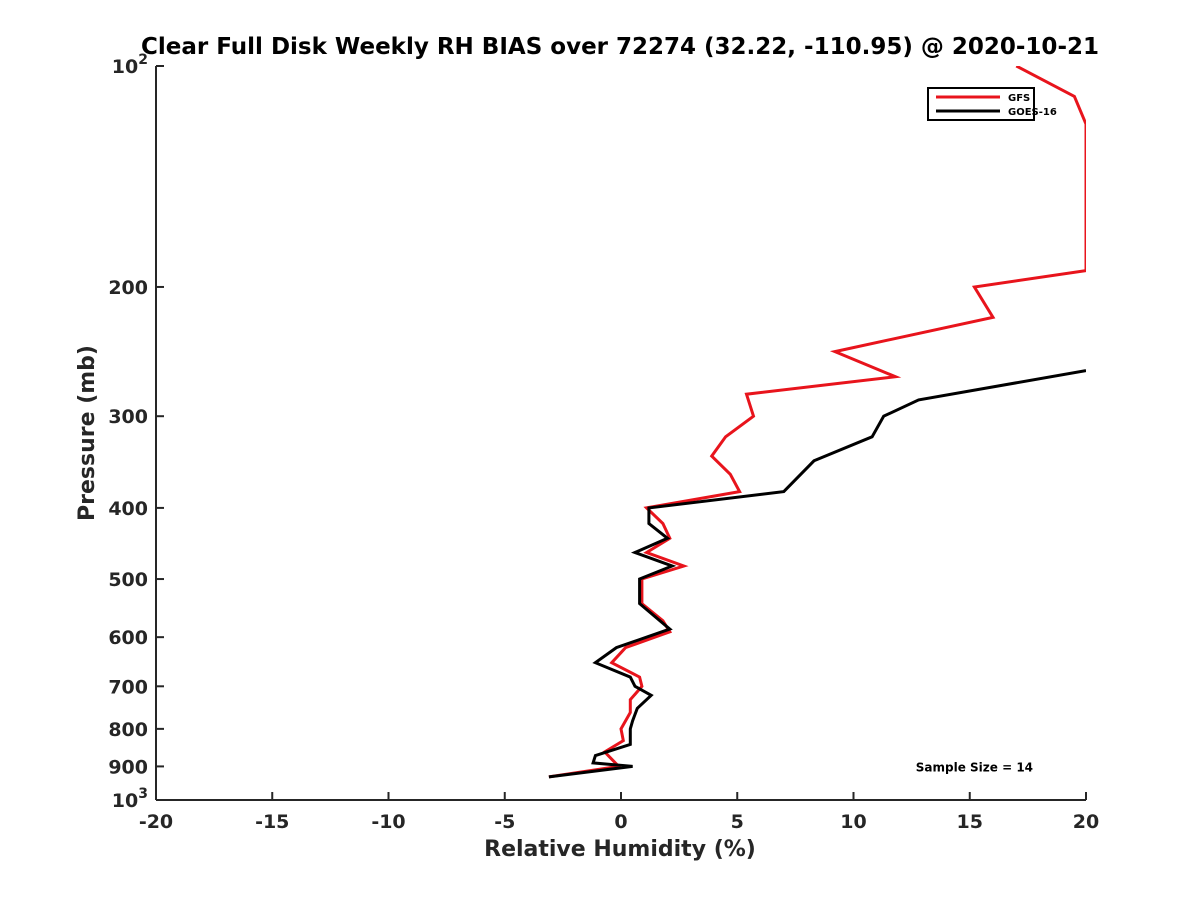 This screenshot has height=900, width=1200. What do you see at coordinates (620, 822) in the screenshot?
I see `x-tick-label: 0` at bounding box center [620, 822].